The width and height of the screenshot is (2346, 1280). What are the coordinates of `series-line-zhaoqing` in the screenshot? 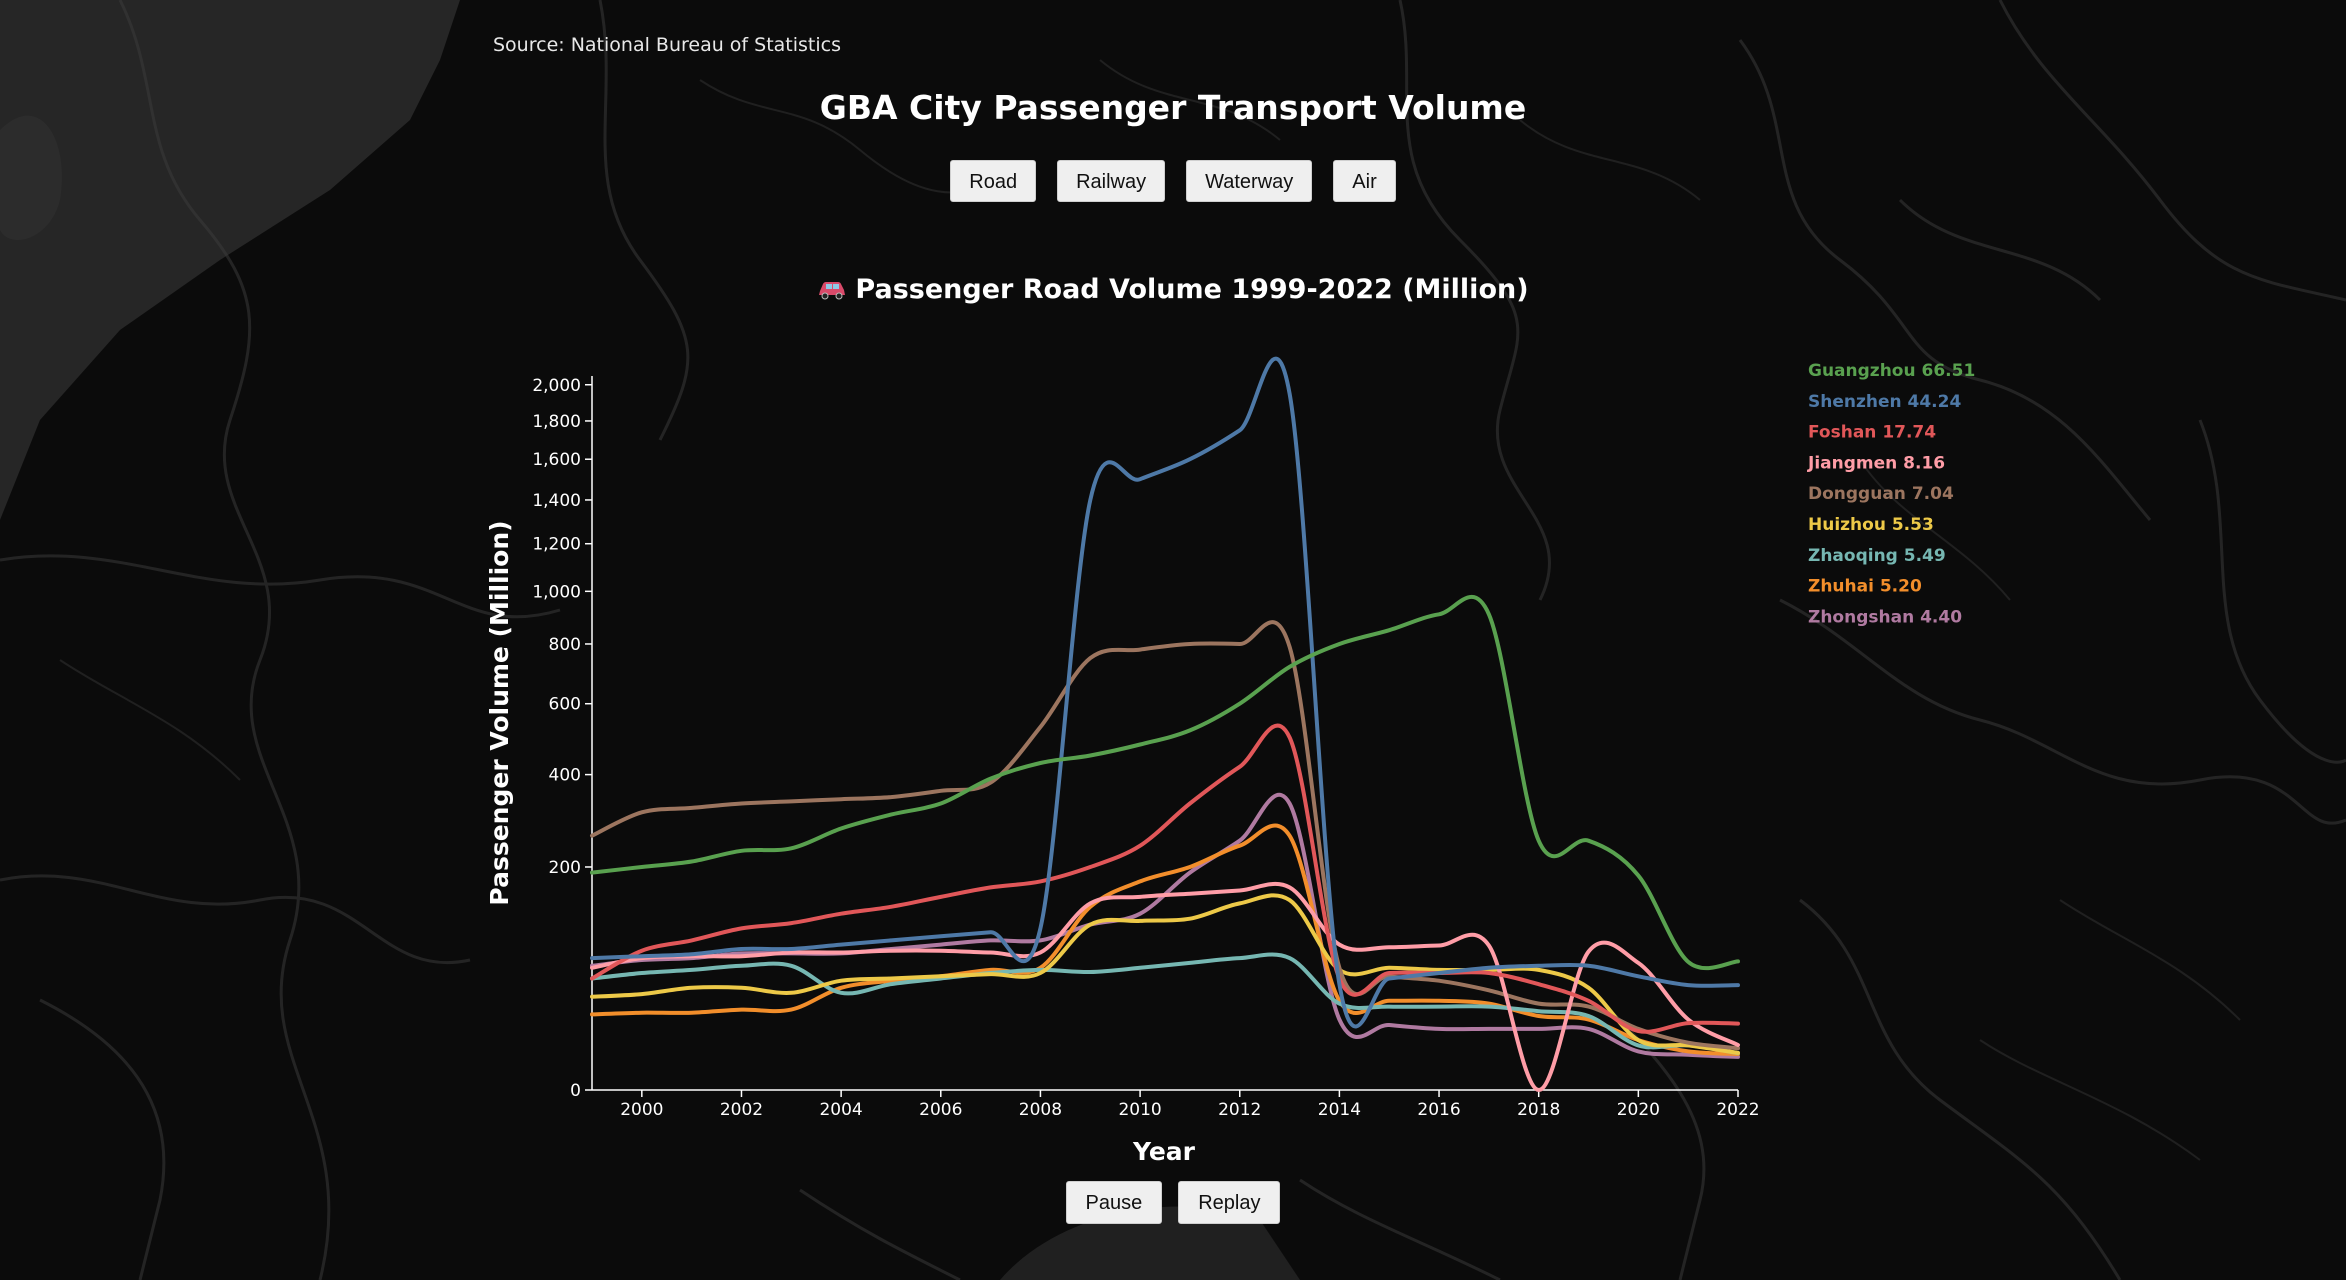 It's located at (1165, 1004).